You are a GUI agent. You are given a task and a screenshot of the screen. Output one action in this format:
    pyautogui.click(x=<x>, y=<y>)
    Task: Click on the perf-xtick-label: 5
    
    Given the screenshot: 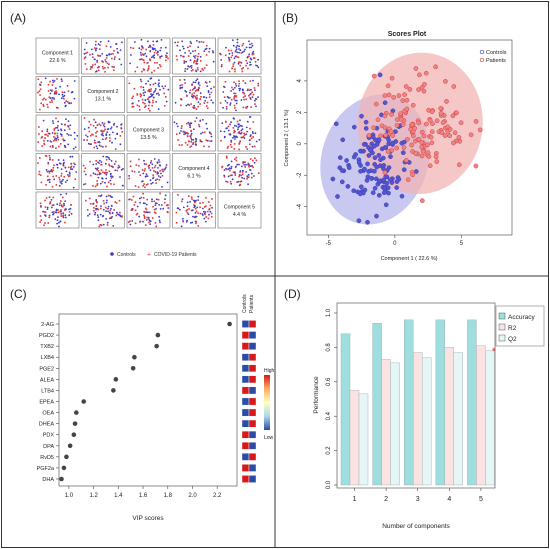 What is the action you would take?
    pyautogui.click(x=481, y=499)
    